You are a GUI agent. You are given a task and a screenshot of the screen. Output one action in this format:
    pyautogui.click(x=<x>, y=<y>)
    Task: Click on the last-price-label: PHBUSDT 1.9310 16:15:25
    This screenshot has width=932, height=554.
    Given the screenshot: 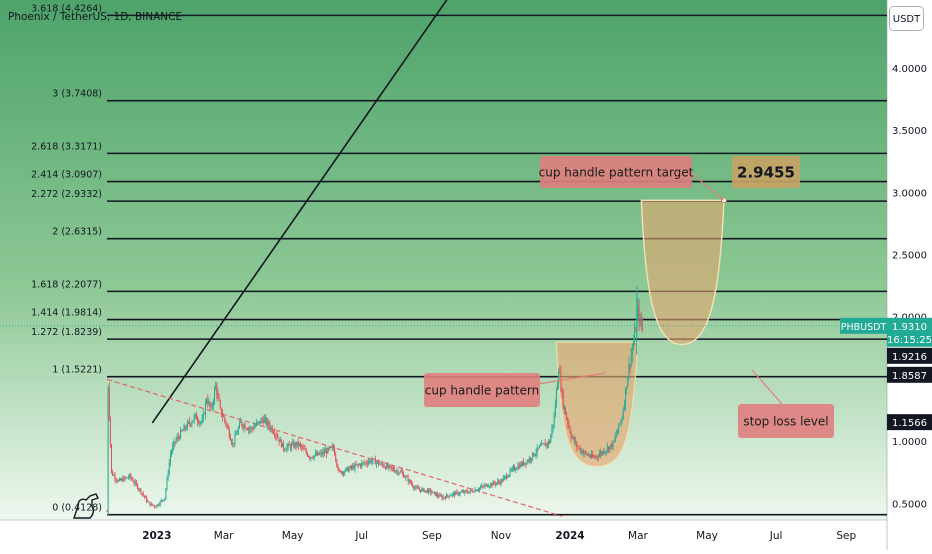 What is the action you would take?
    pyautogui.click(x=886, y=332)
    